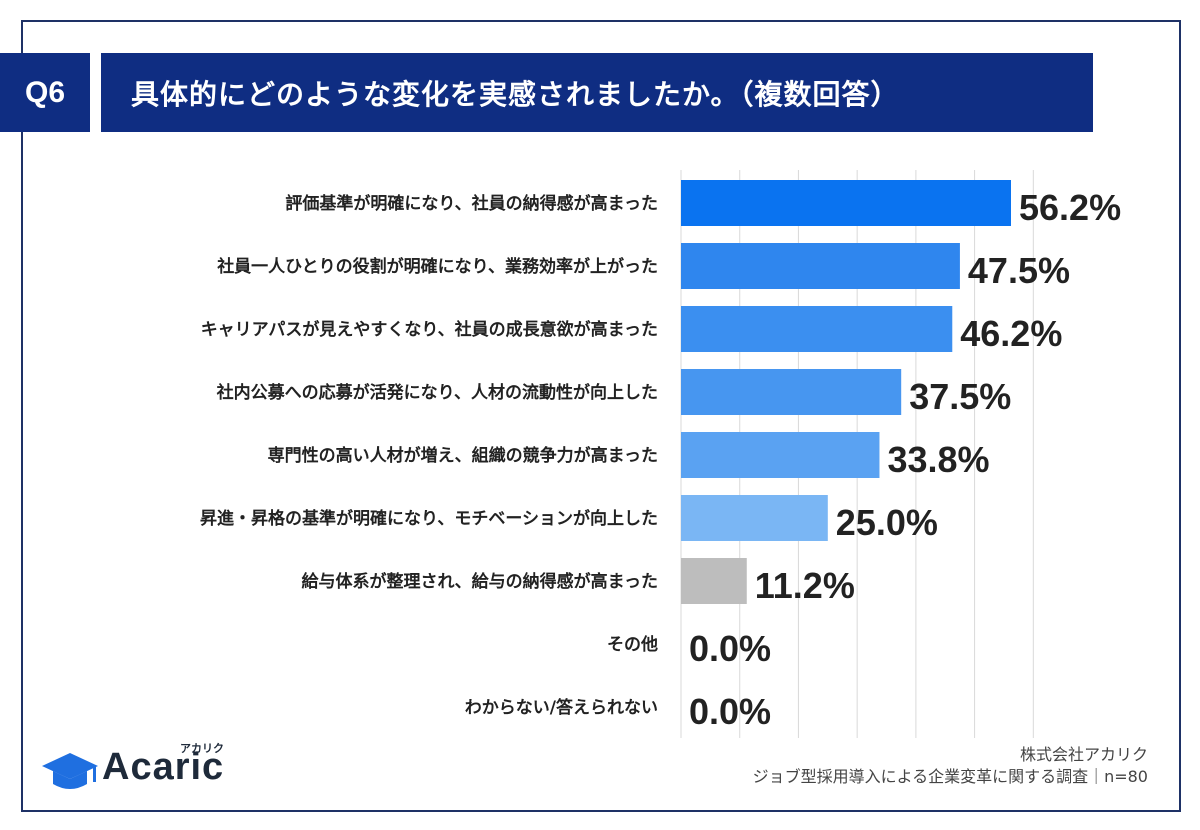 The height and width of the screenshot is (830, 1200). I want to click on category-label: 昇進・昇格の基準が明確になり、モチベーションが向上した, so click(429, 518).